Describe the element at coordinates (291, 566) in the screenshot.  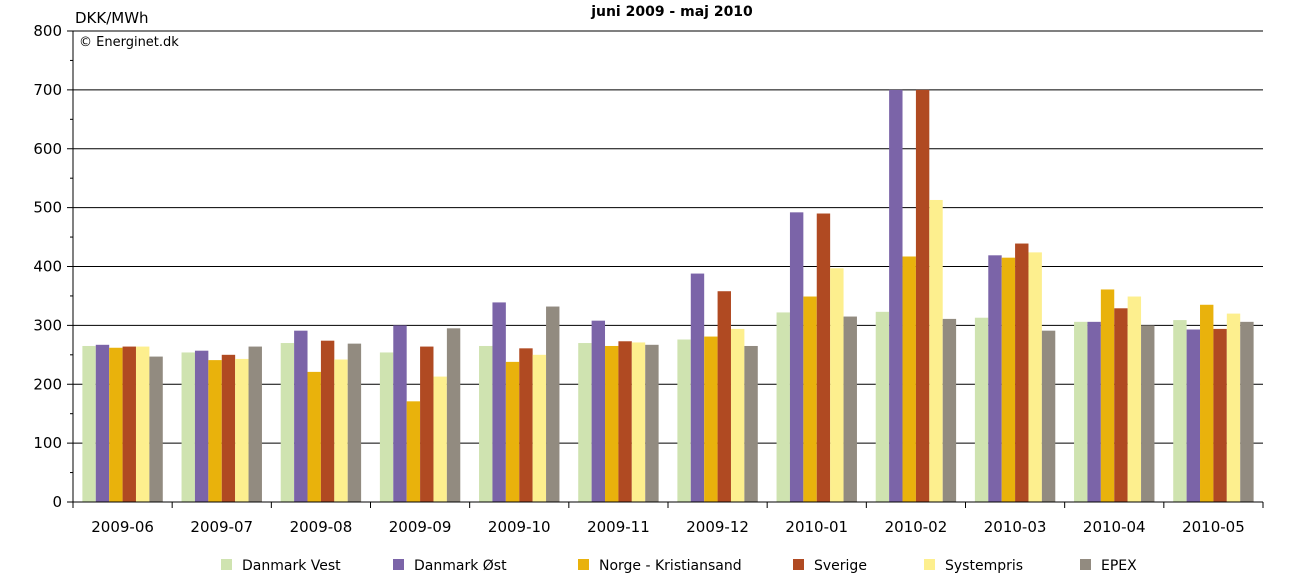
I see `legend-label: Danmark Vest` at that location.